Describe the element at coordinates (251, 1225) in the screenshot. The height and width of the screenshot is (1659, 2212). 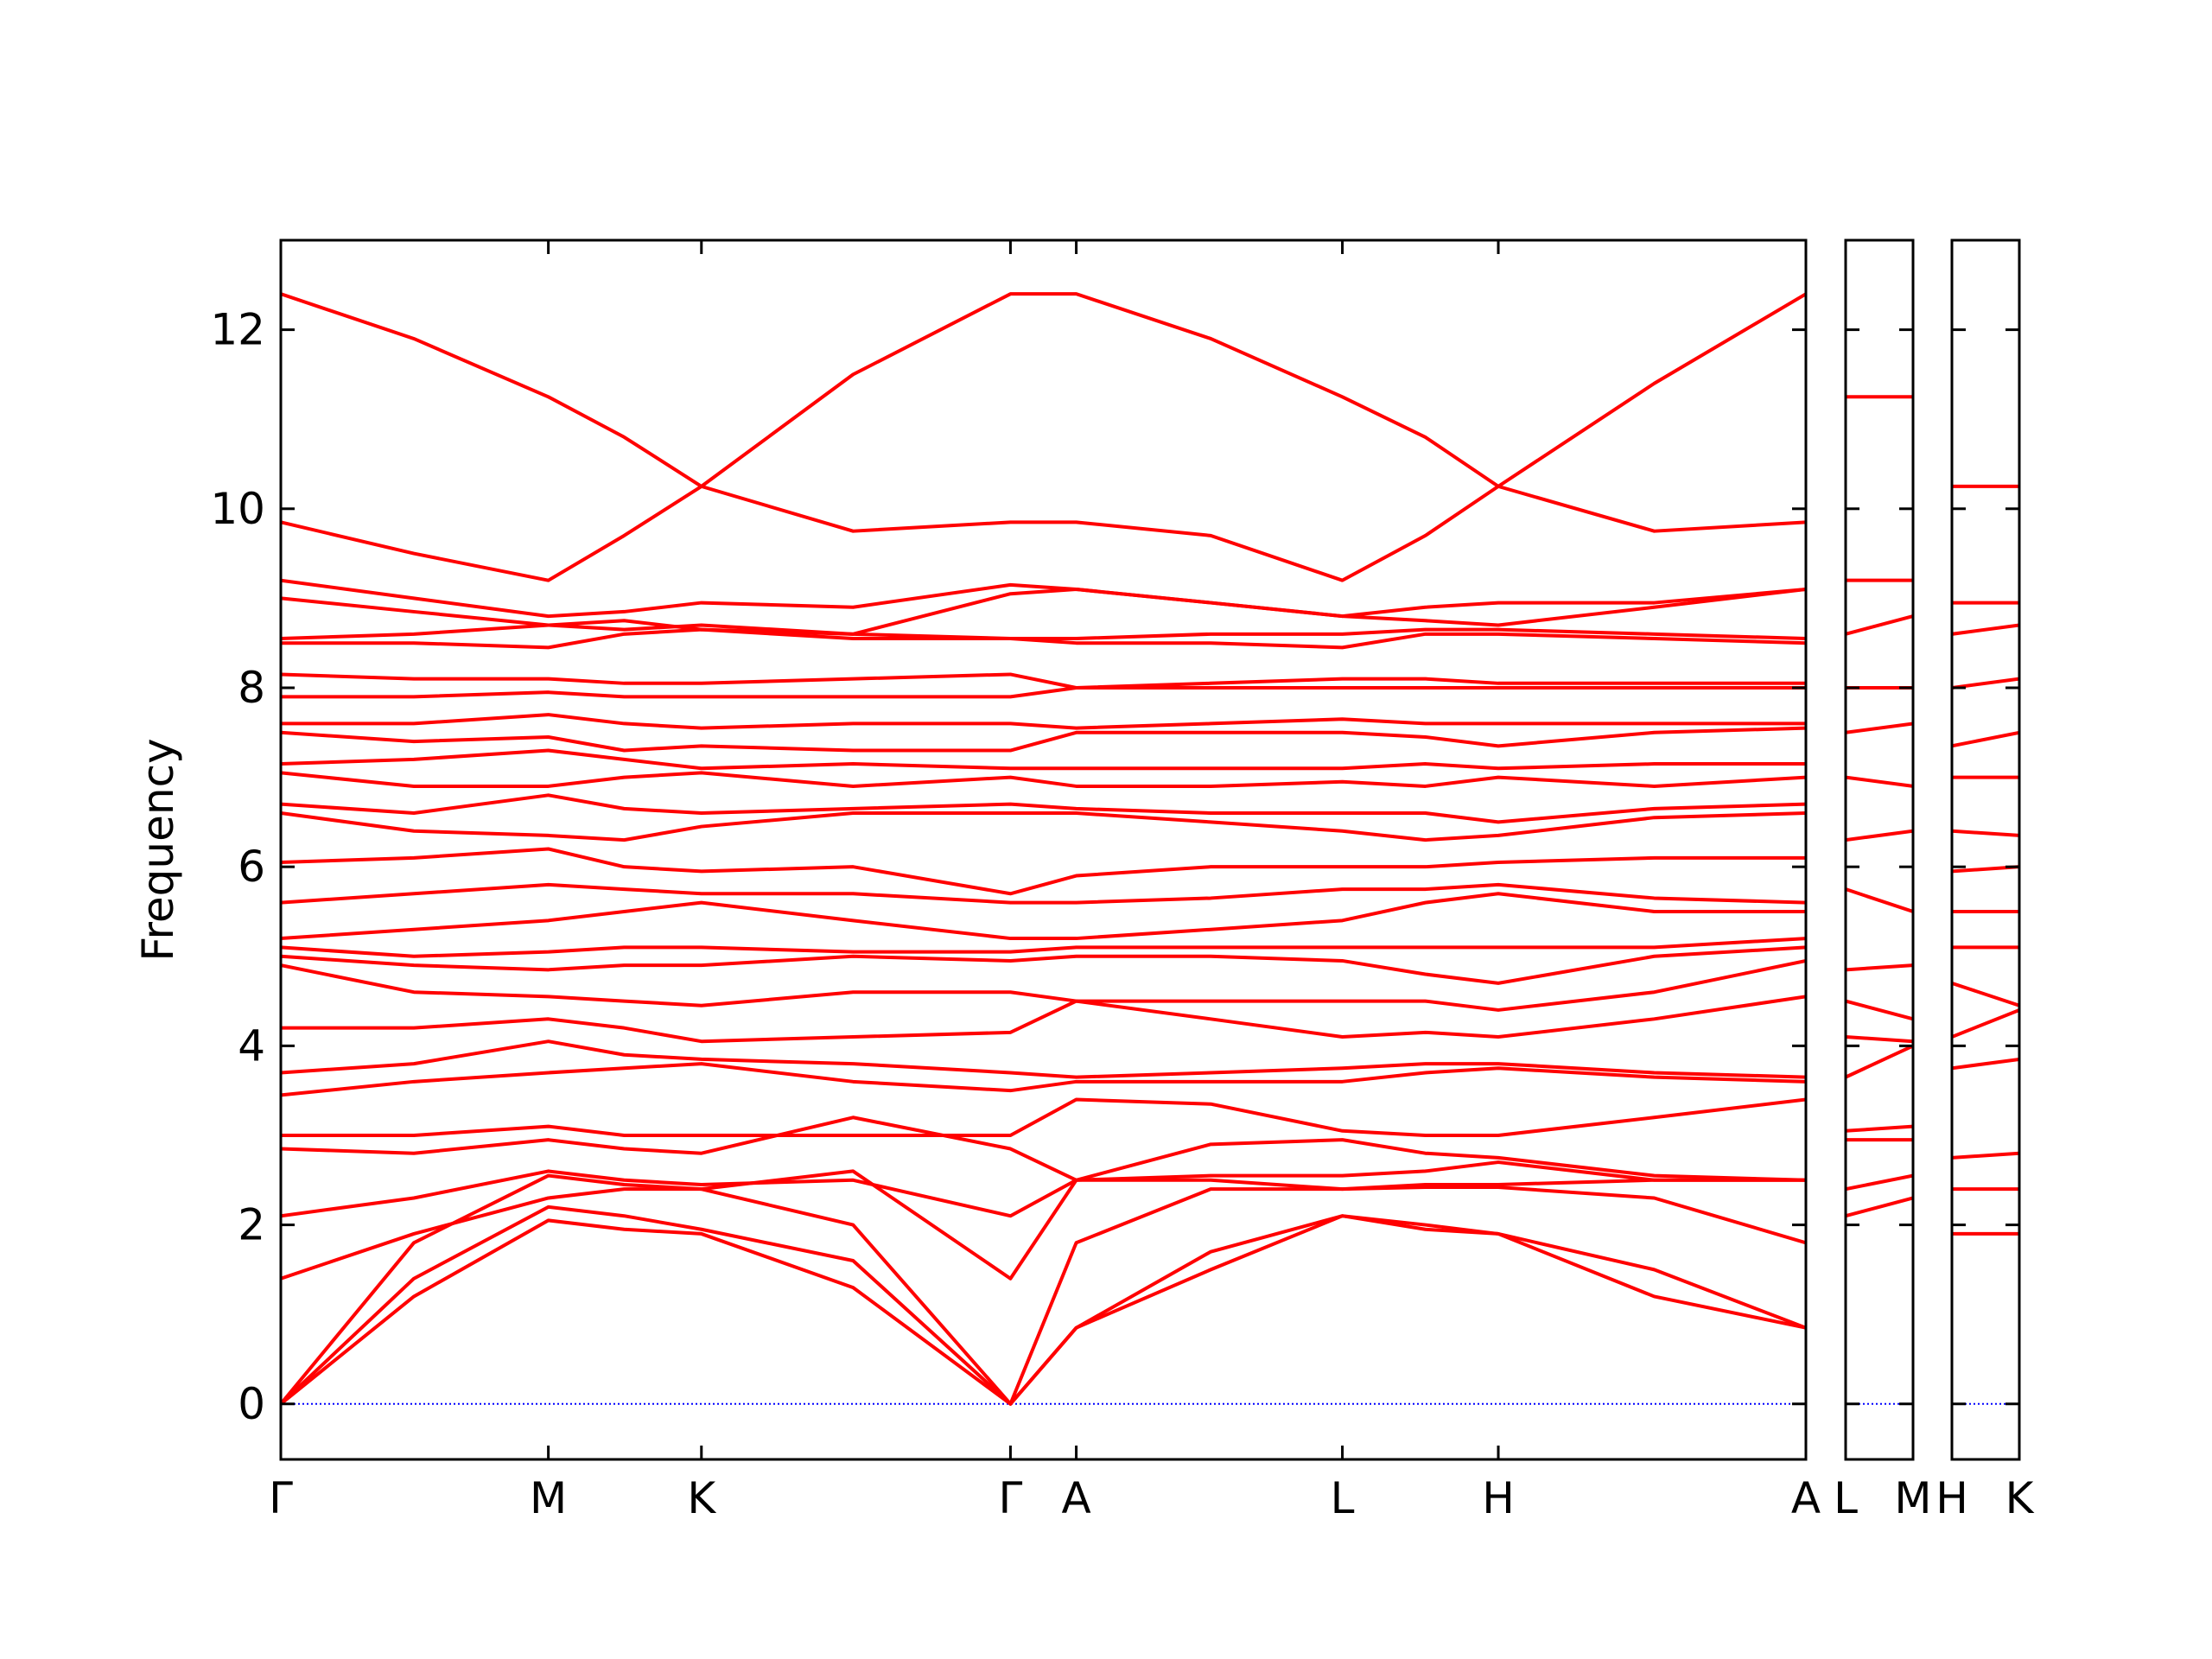
I see `y-tick-label: 2` at that location.